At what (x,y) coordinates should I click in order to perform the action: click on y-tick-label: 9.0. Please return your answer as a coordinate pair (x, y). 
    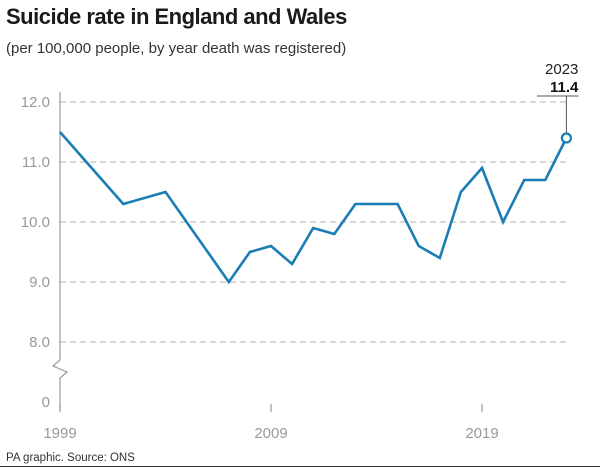
    Looking at the image, I should click on (39, 282).